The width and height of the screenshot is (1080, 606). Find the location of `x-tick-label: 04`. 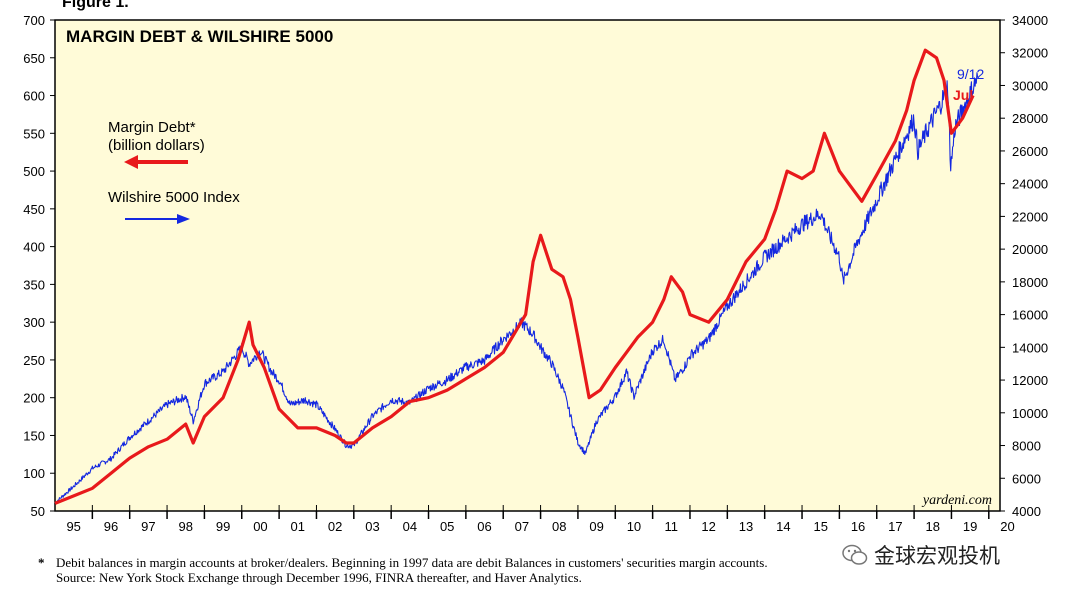

x-tick-label: 04 is located at coordinates (410, 526).